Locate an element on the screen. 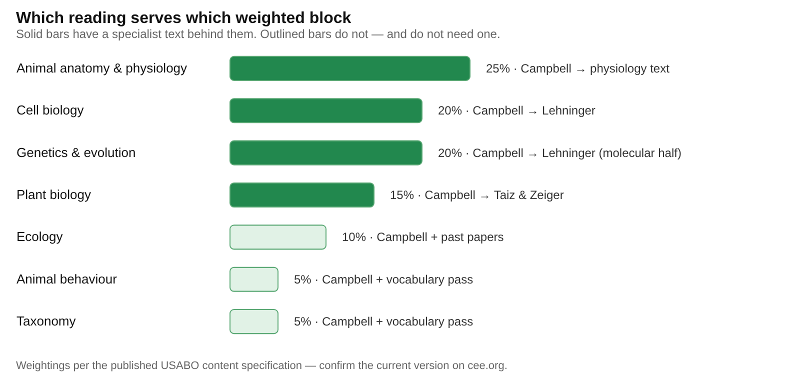 The height and width of the screenshot is (390, 800). y-tick-label: Genetics & evolution is located at coordinates (76, 152).